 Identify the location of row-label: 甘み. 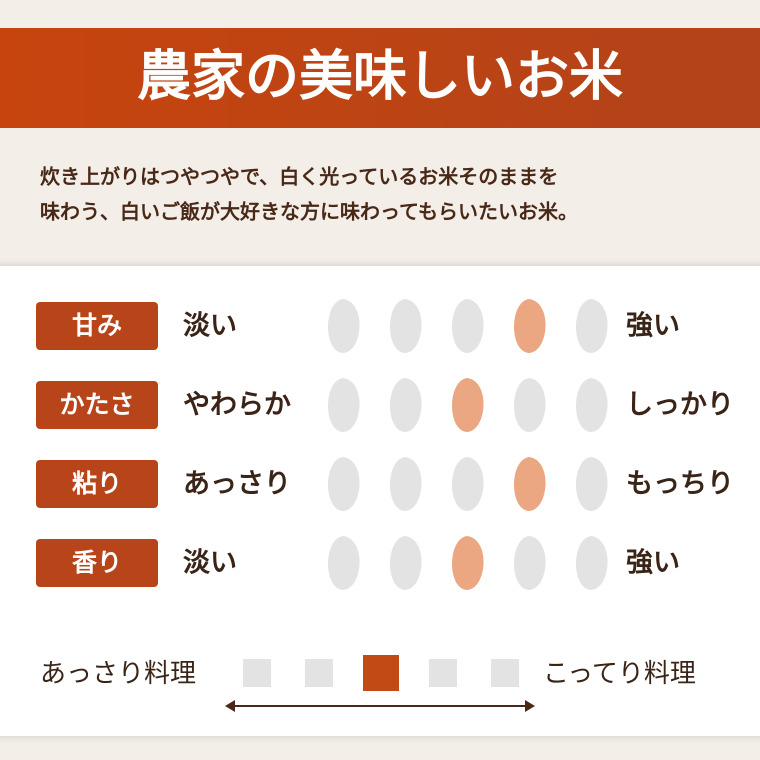
(97, 325).